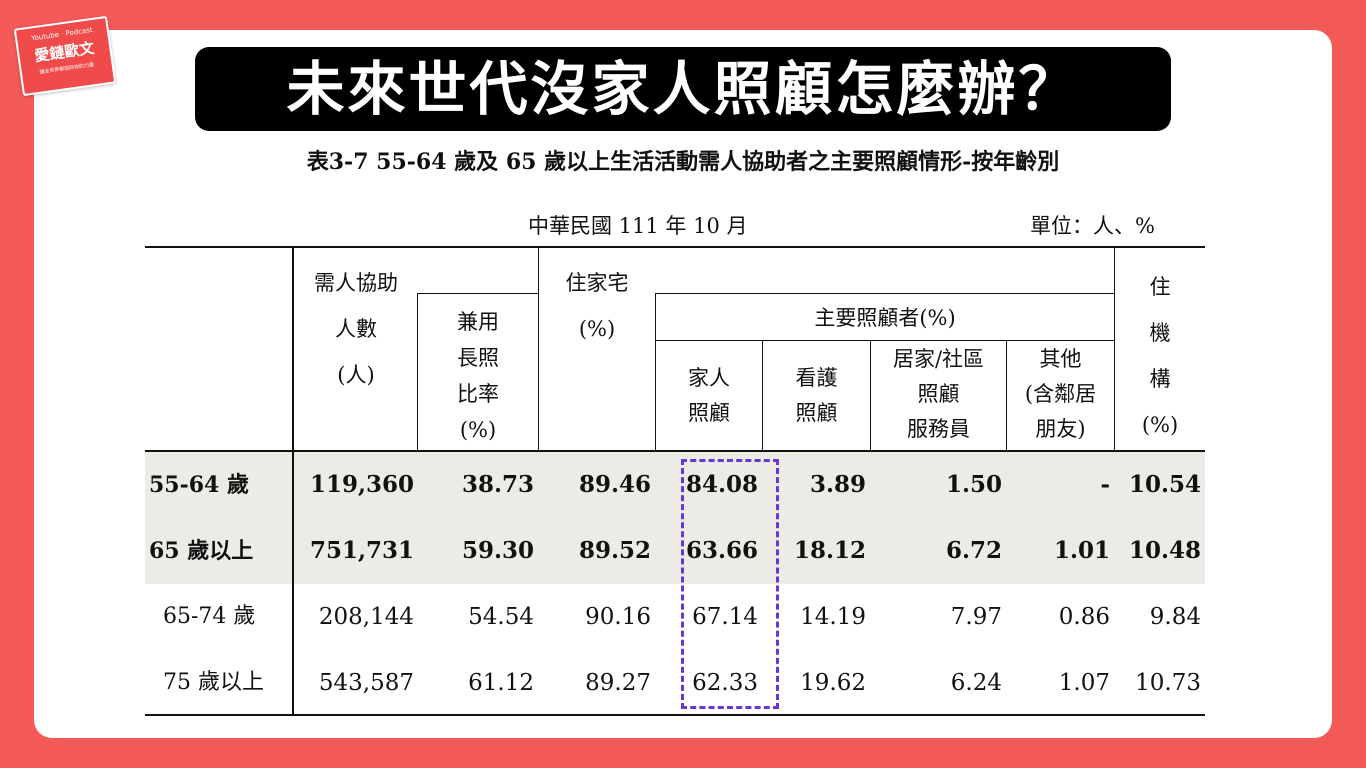 This screenshot has height=768, width=1366. Describe the element at coordinates (833, 617) in the screenshot. I see `cell-nursing: 14.19` at that location.